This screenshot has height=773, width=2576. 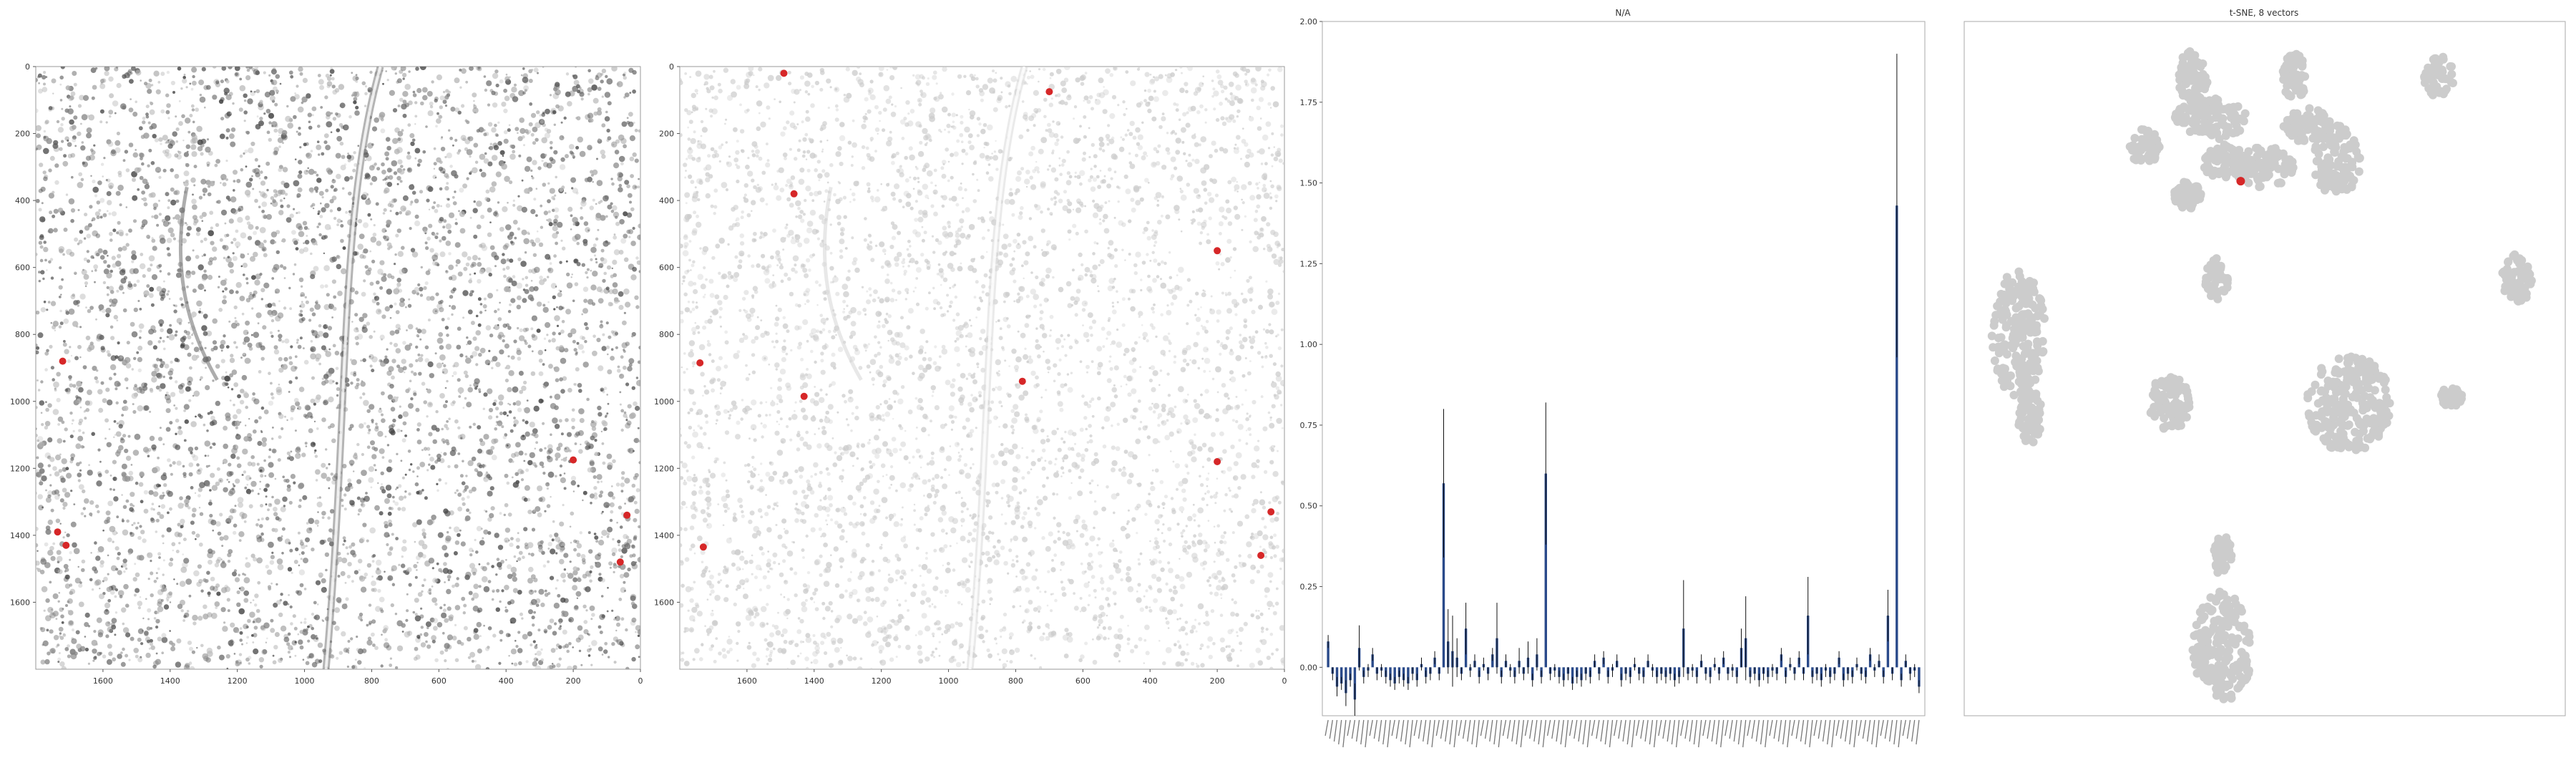 I want to click on y-tick-label: 1000, so click(x=20, y=402).